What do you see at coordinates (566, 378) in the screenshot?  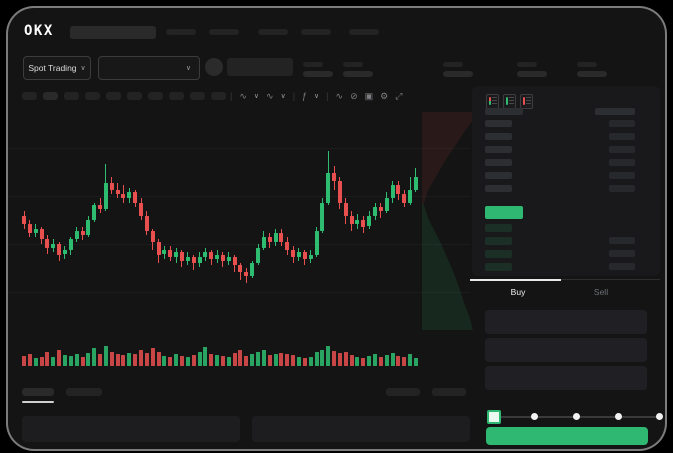 I see `total-input-skeleton` at bounding box center [566, 378].